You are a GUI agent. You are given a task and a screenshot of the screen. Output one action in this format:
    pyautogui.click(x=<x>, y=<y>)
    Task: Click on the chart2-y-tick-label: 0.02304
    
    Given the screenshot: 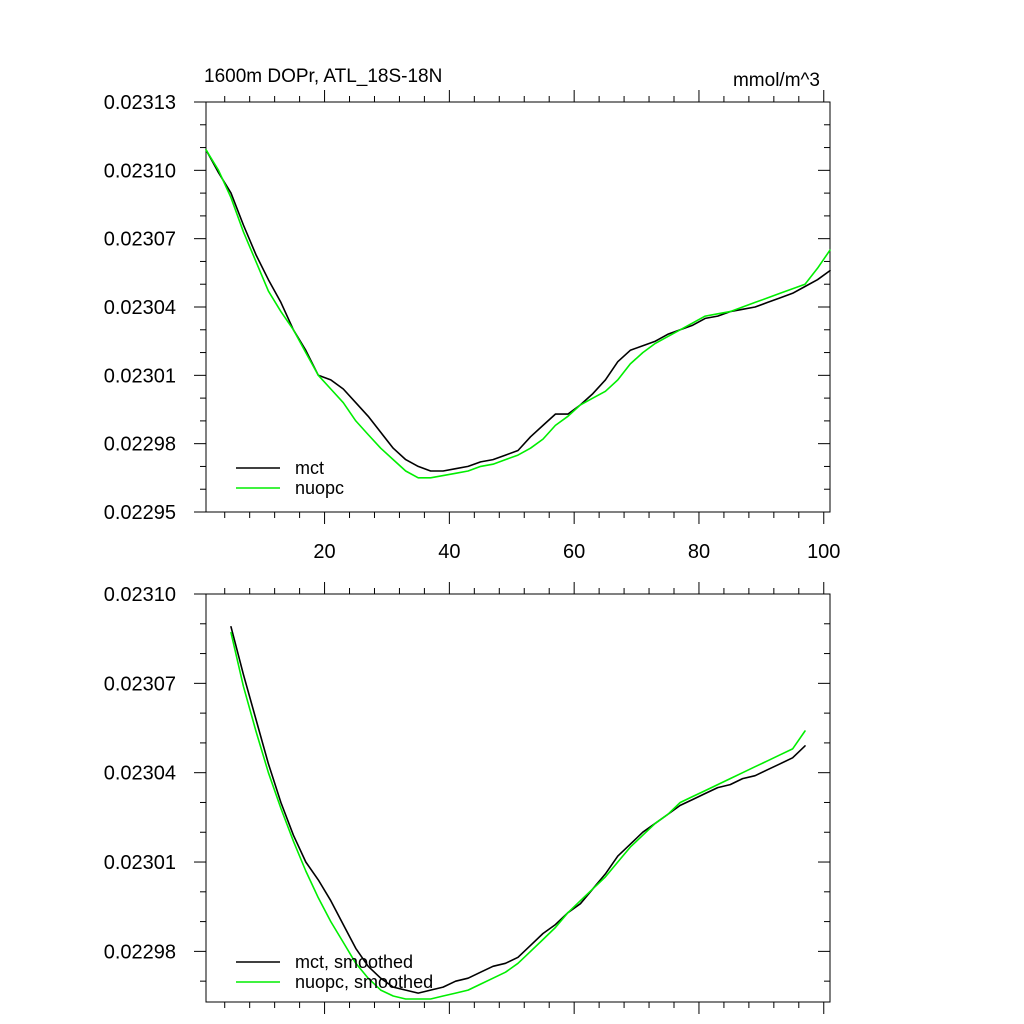 What is the action you would take?
    pyautogui.click(x=140, y=774)
    